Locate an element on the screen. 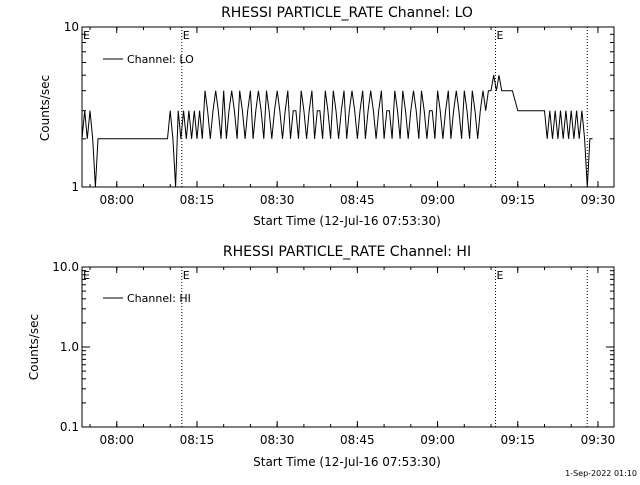 The width and height of the screenshot is (640, 485). y-tick-label: 10 is located at coordinates (71, 27).